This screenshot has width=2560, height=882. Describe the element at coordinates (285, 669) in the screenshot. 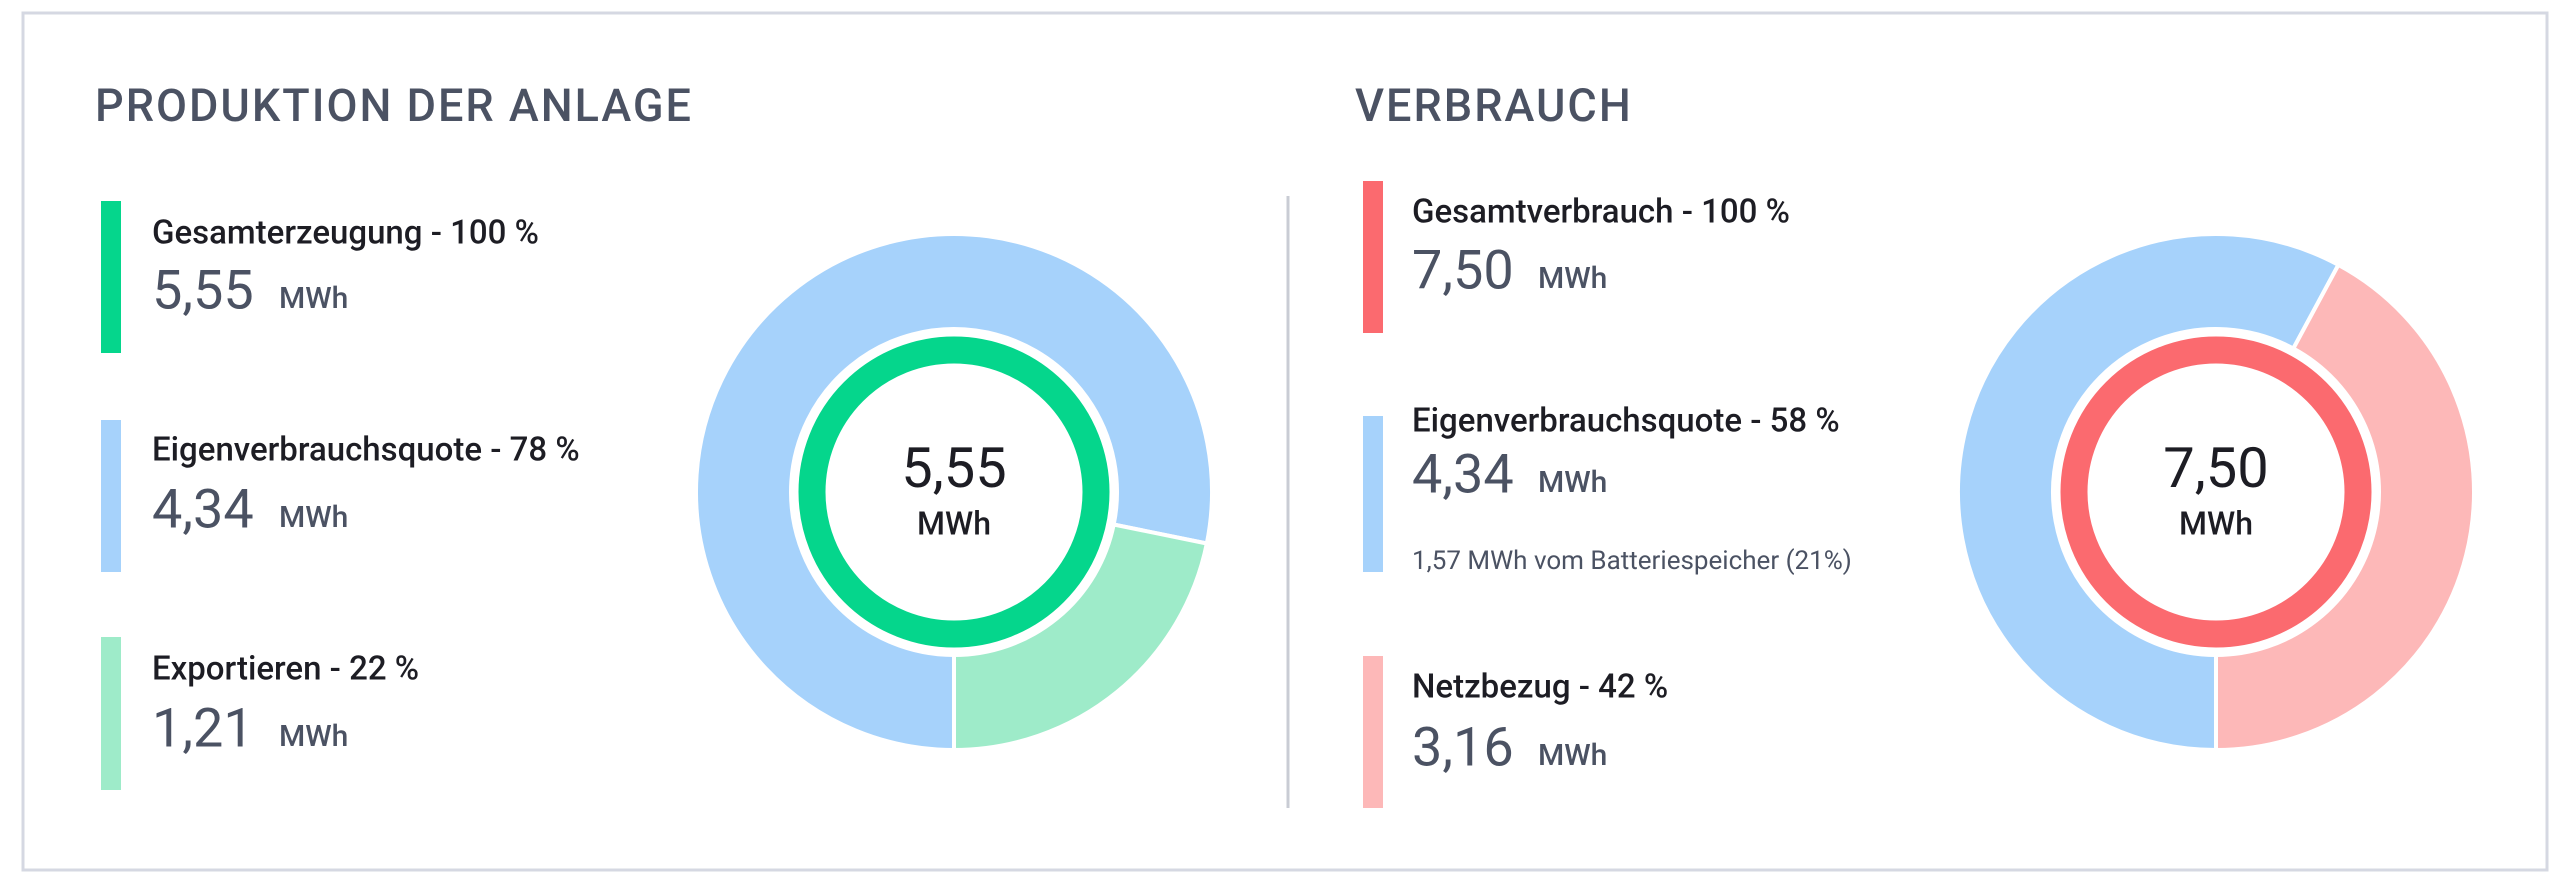

I see `legend-label: Exportieren - 22 %` at that location.